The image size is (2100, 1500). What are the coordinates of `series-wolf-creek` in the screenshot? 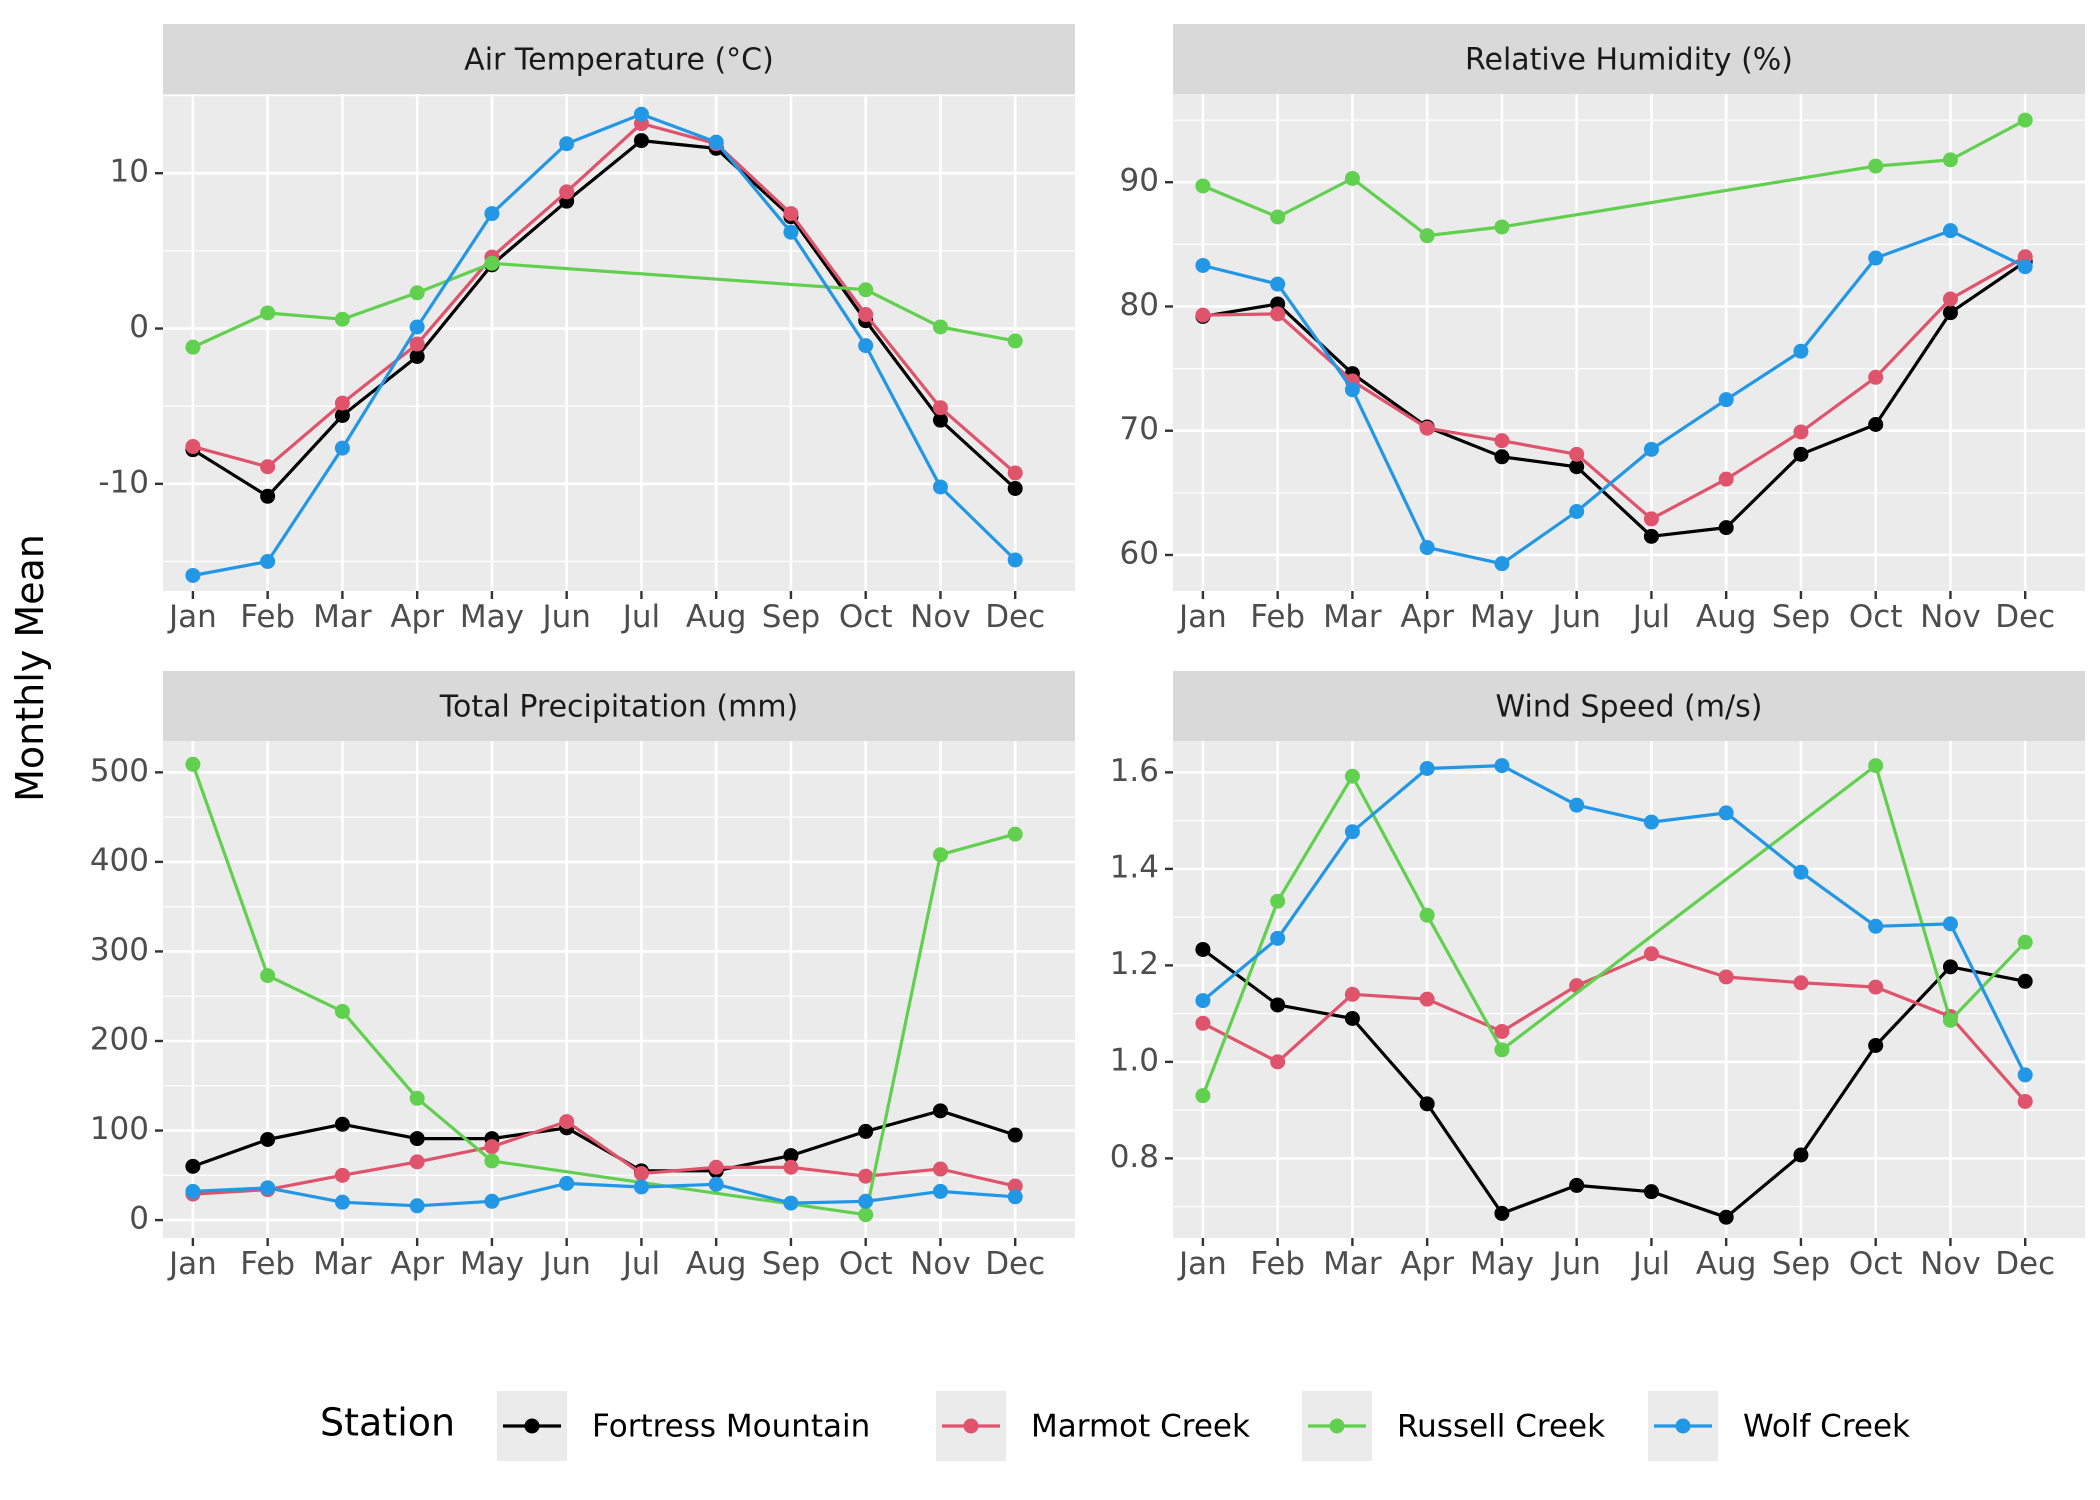 It's located at (604, 344).